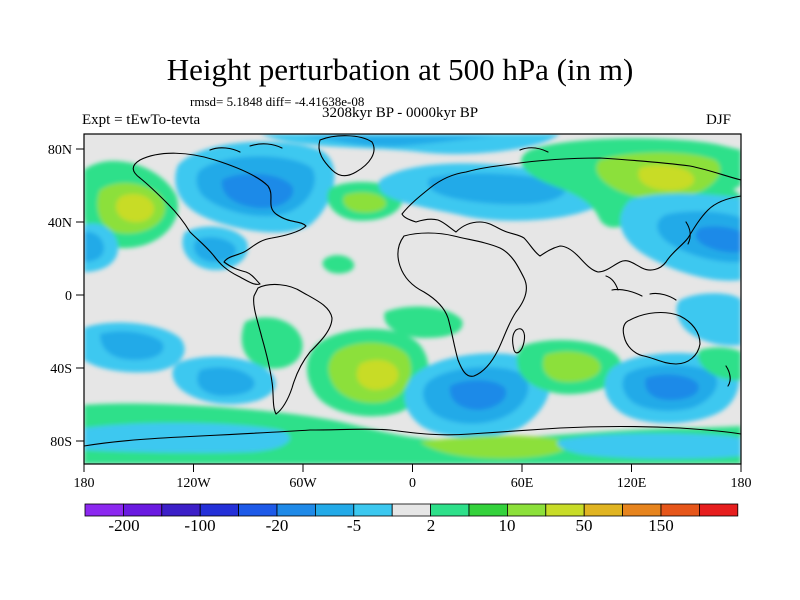 This screenshot has height=600, width=800. I want to click on x-tick-label: 120E, so click(632, 483).